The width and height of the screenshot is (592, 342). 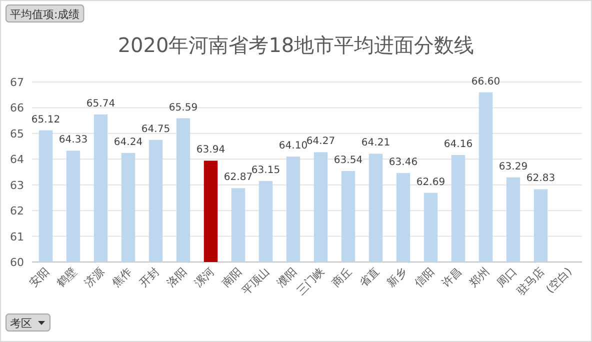 What do you see at coordinates (485, 82) in the screenshot?
I see `data-label: 66.60` at bounding box center [485, 82].